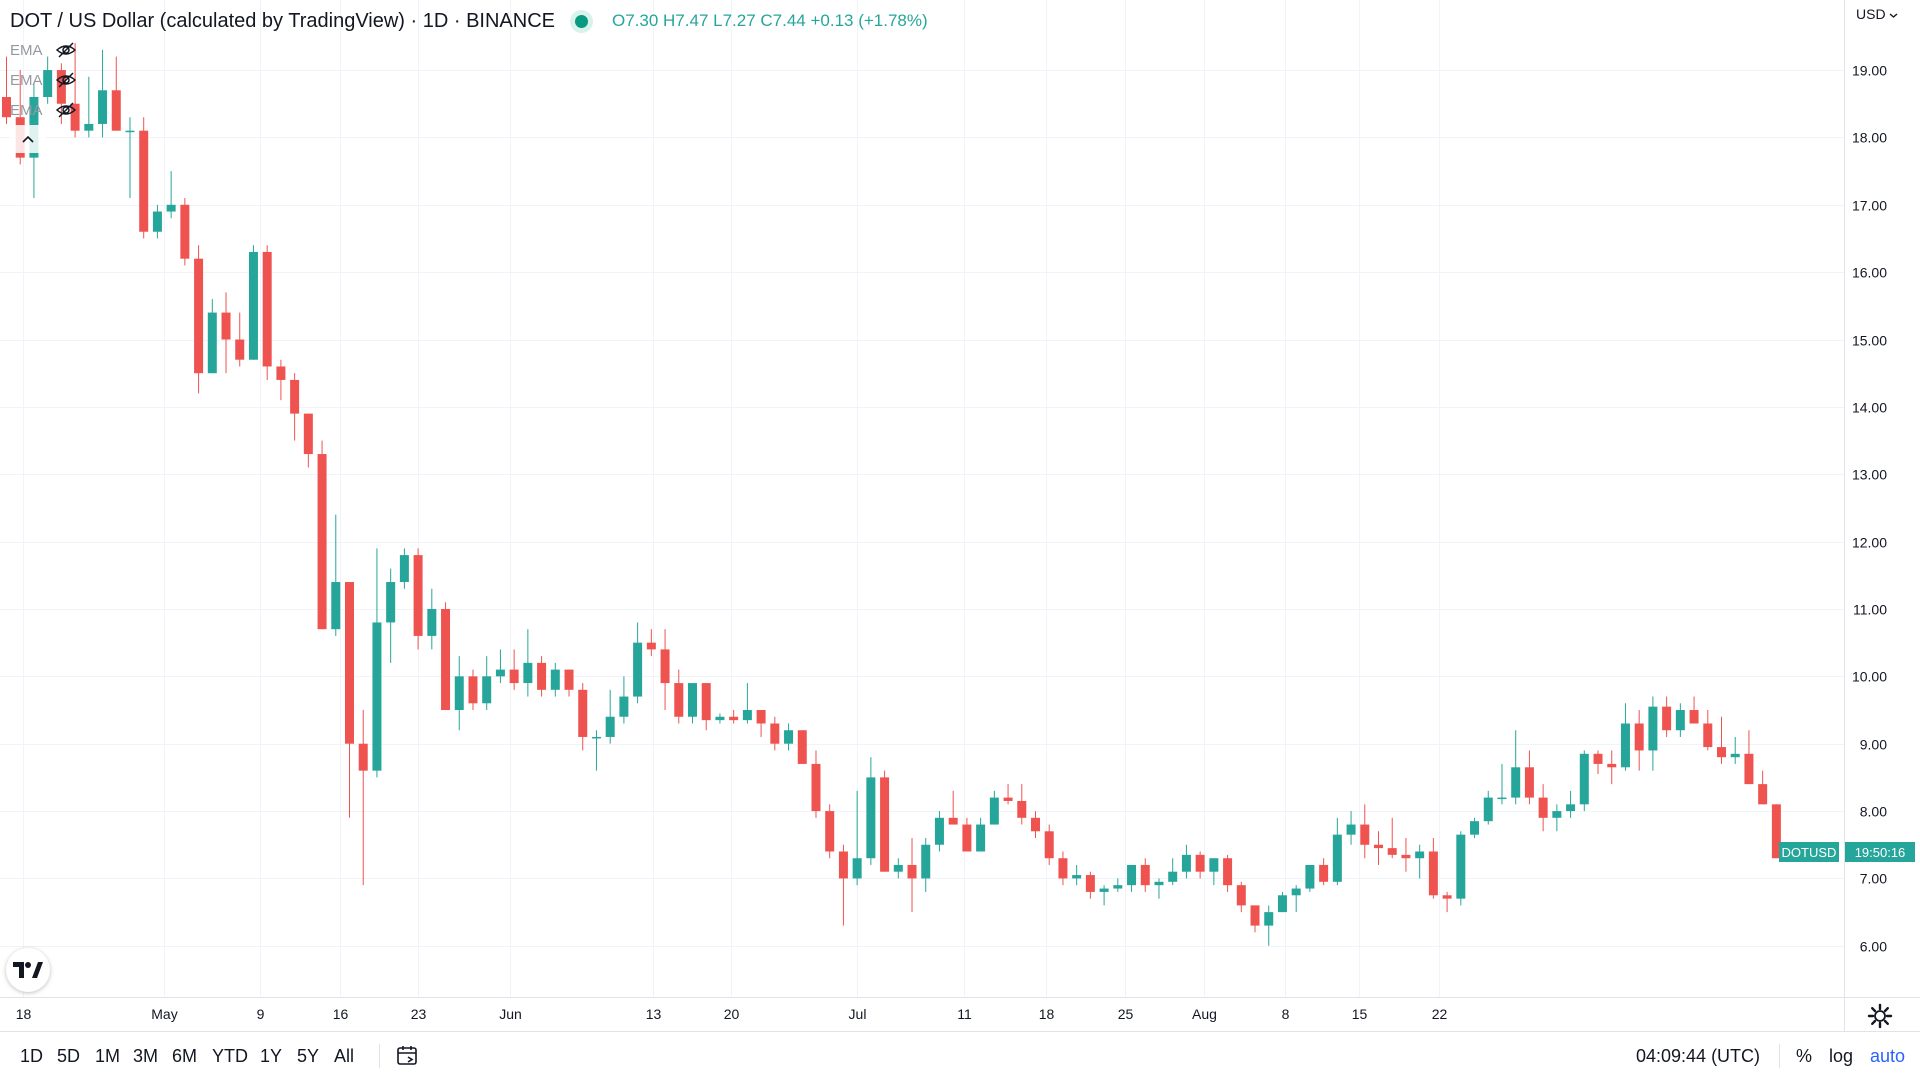 The height and width of the screenshot is (1081, 1920). I want to click on time-tick-label: 25, so click(1126, 1014).